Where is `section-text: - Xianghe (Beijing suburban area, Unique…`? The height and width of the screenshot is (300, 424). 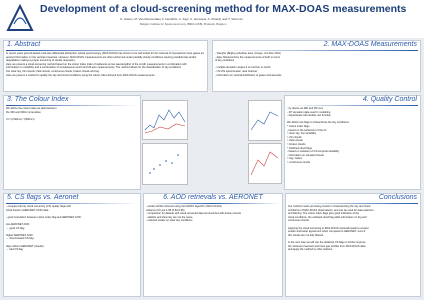 section-text: - Xianghe (Beijing suburban area, Unique… is located at coordinates (290, 64).